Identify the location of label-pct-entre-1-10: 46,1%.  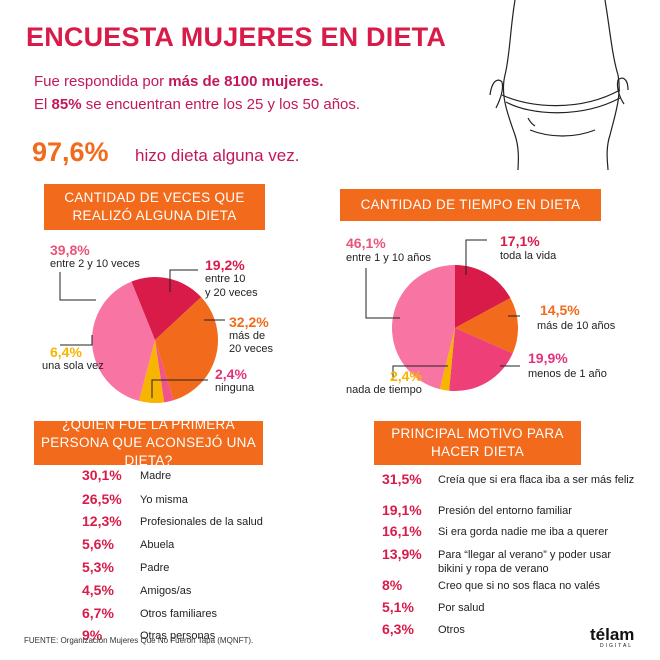
(366, 243).